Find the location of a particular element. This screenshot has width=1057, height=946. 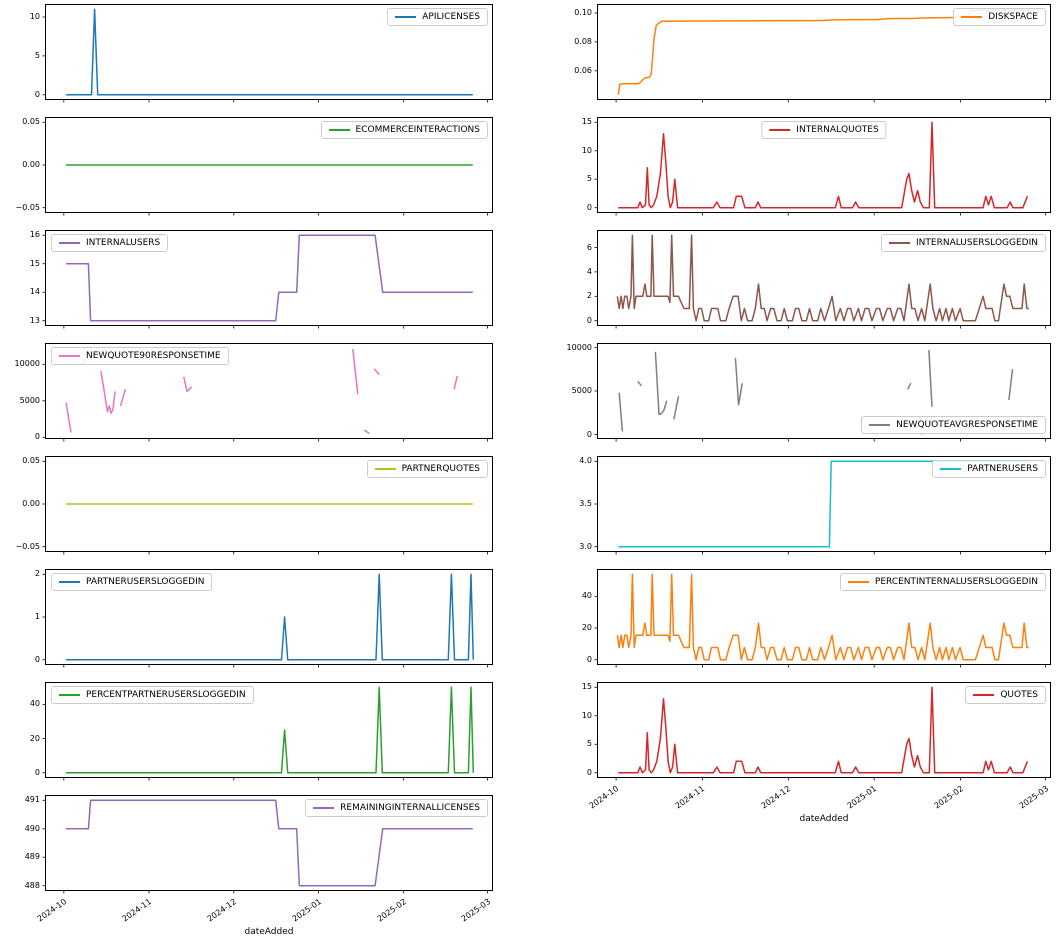

panel-apilicenses: 0 5 10 APILICENSES is located at coordinates (261, 53).